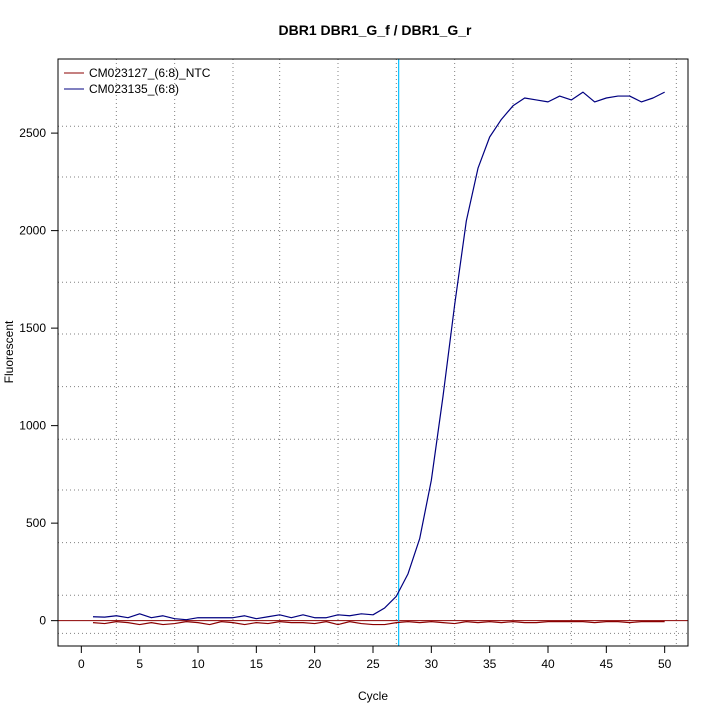  Describe the element at coordinates (490, 664) in the screenshot. I see `x-tick-label-35: 35` at that location.